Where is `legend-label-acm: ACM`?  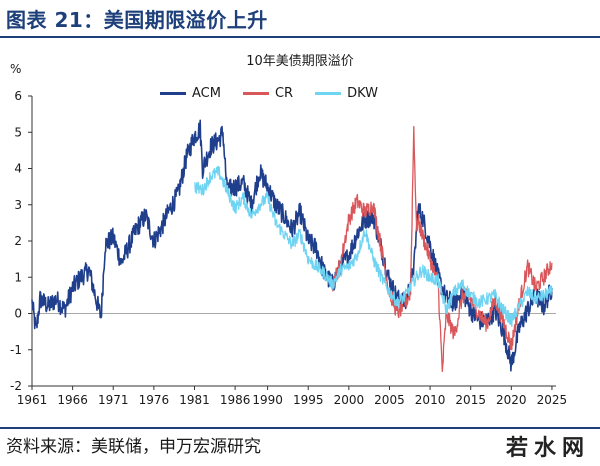 legend-label-acm: ACM is located at coordinates (206, 93).